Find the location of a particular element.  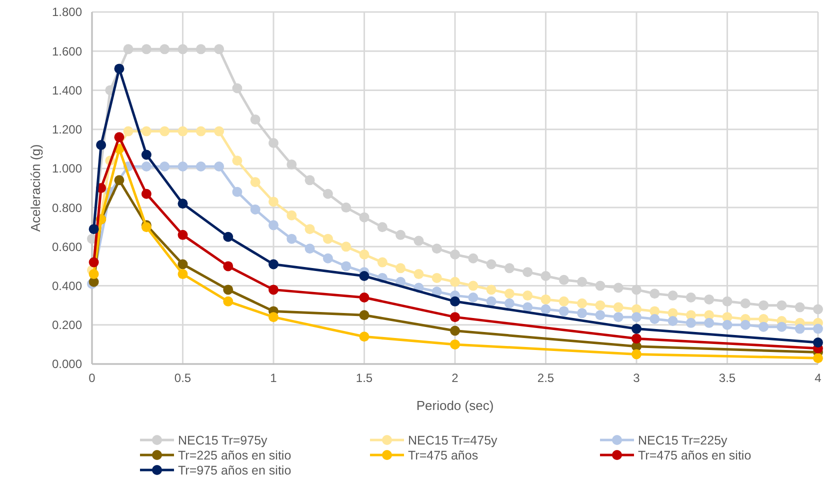

x-axis-title: Periodo (sec) is located at coordinates (455, 405).